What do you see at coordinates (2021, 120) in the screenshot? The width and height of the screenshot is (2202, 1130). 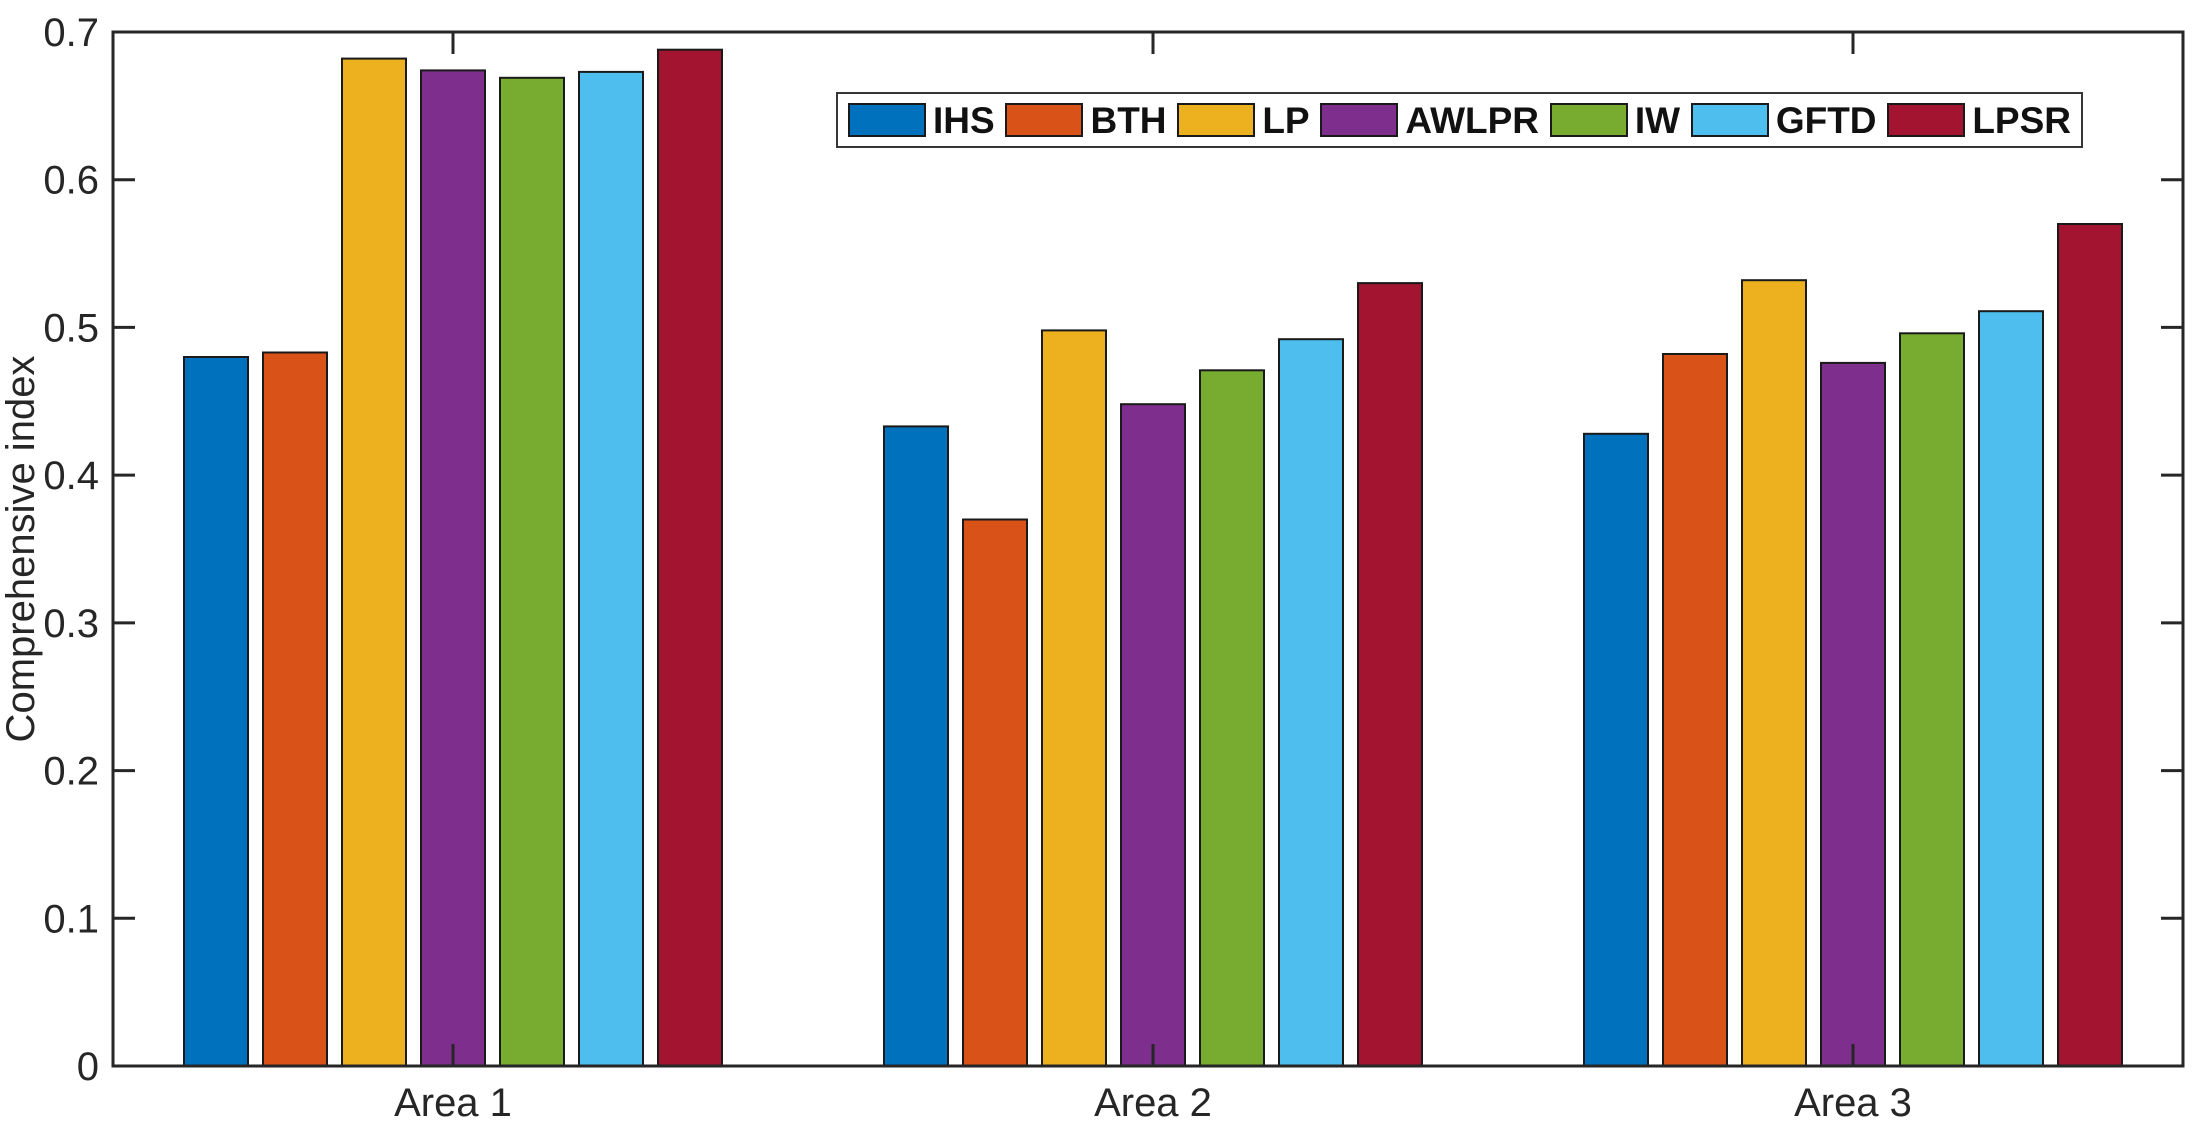 I see `legend-label: LPSR` at bounding box center [2021, 120].